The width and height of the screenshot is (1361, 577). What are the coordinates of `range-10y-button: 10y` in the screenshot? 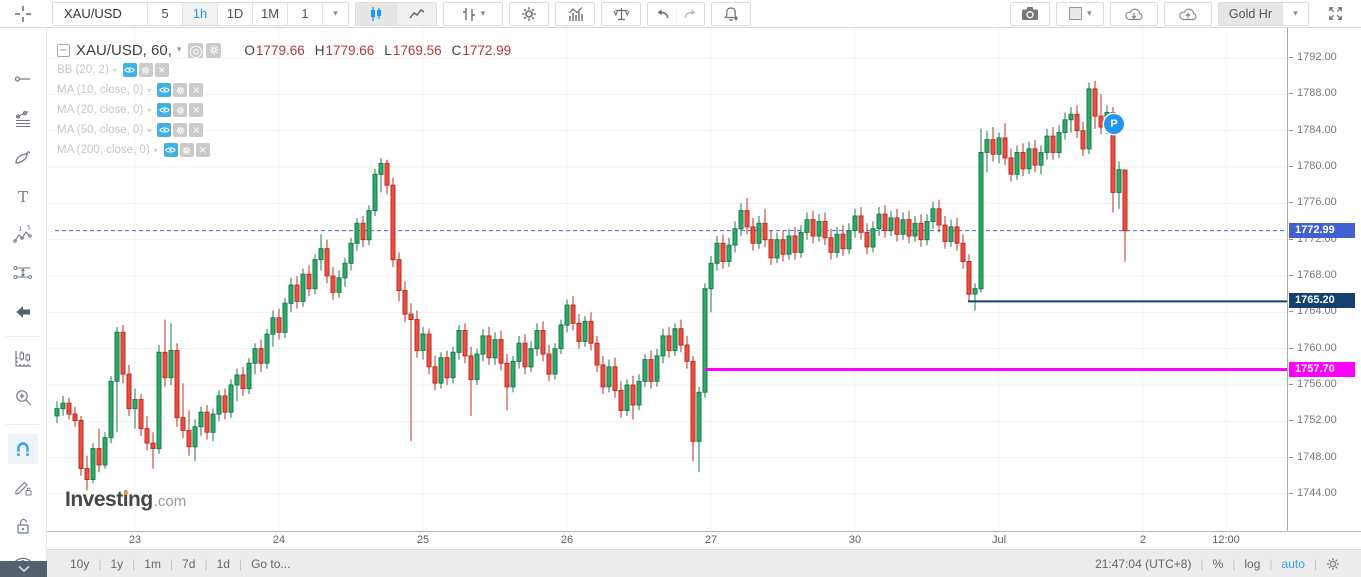 It's located at (80, 563).